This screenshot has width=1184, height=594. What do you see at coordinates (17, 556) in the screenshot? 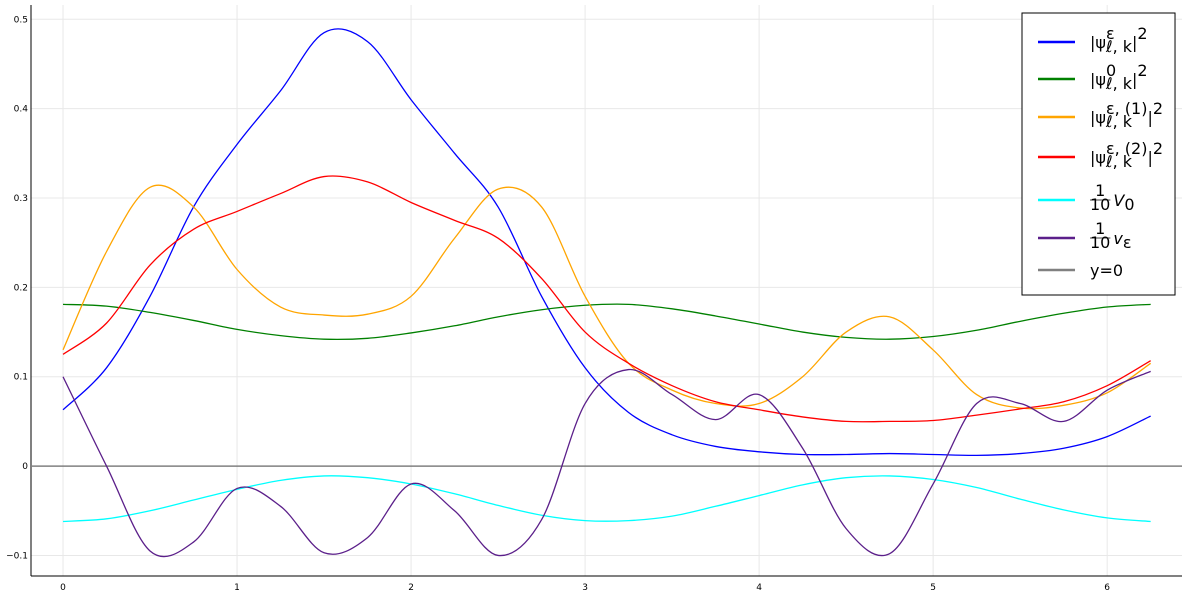
I see `y-tick-label: −0.1` at bounding box center [17, 556].